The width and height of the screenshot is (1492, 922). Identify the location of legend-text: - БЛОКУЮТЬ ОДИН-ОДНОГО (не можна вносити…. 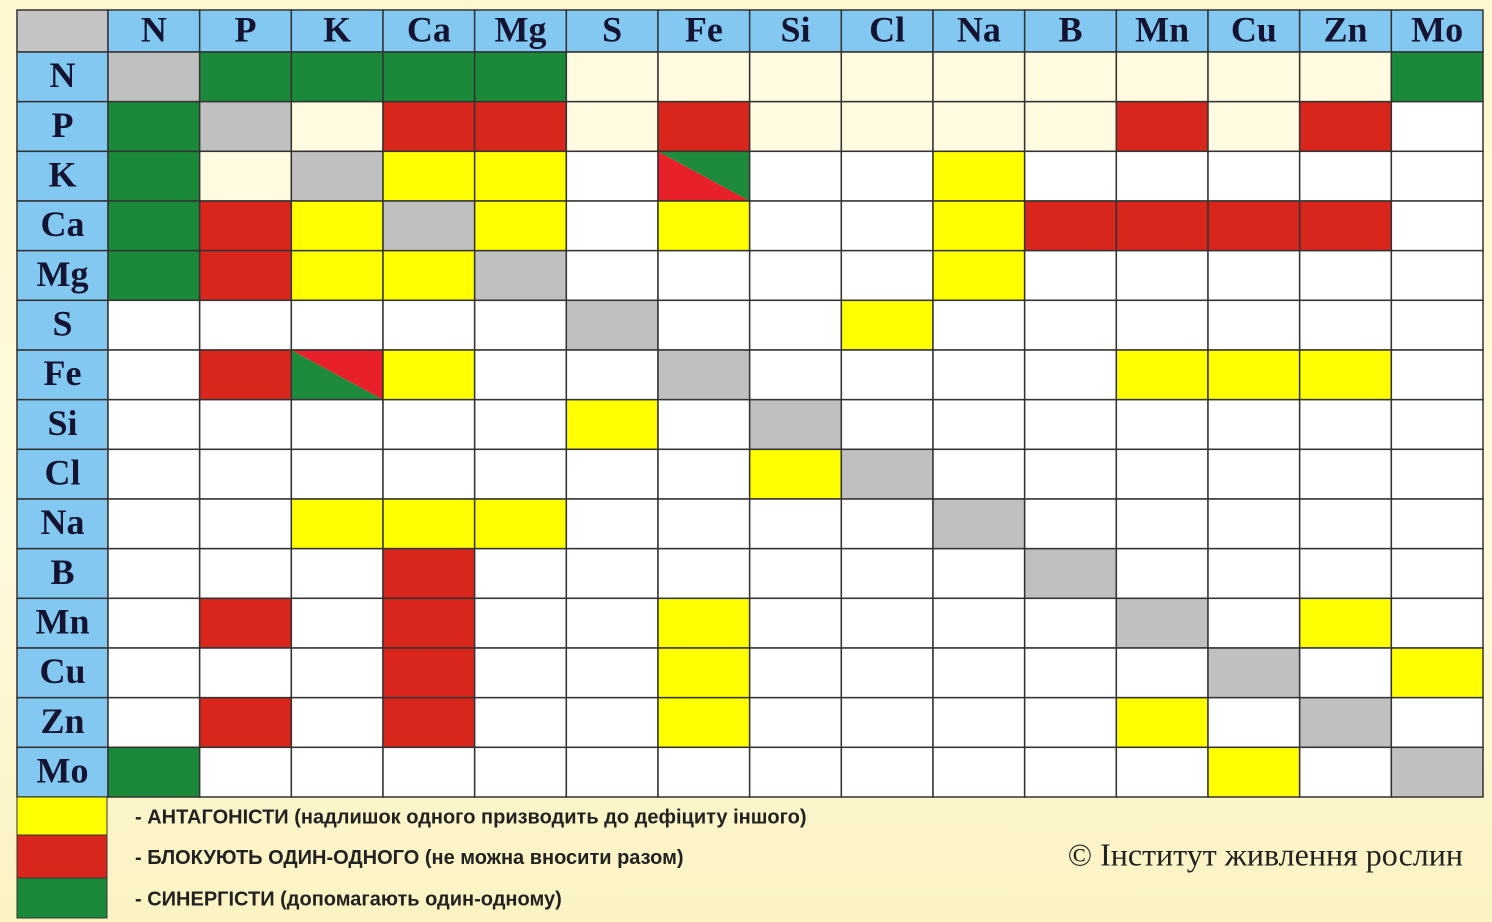
(409, 858).